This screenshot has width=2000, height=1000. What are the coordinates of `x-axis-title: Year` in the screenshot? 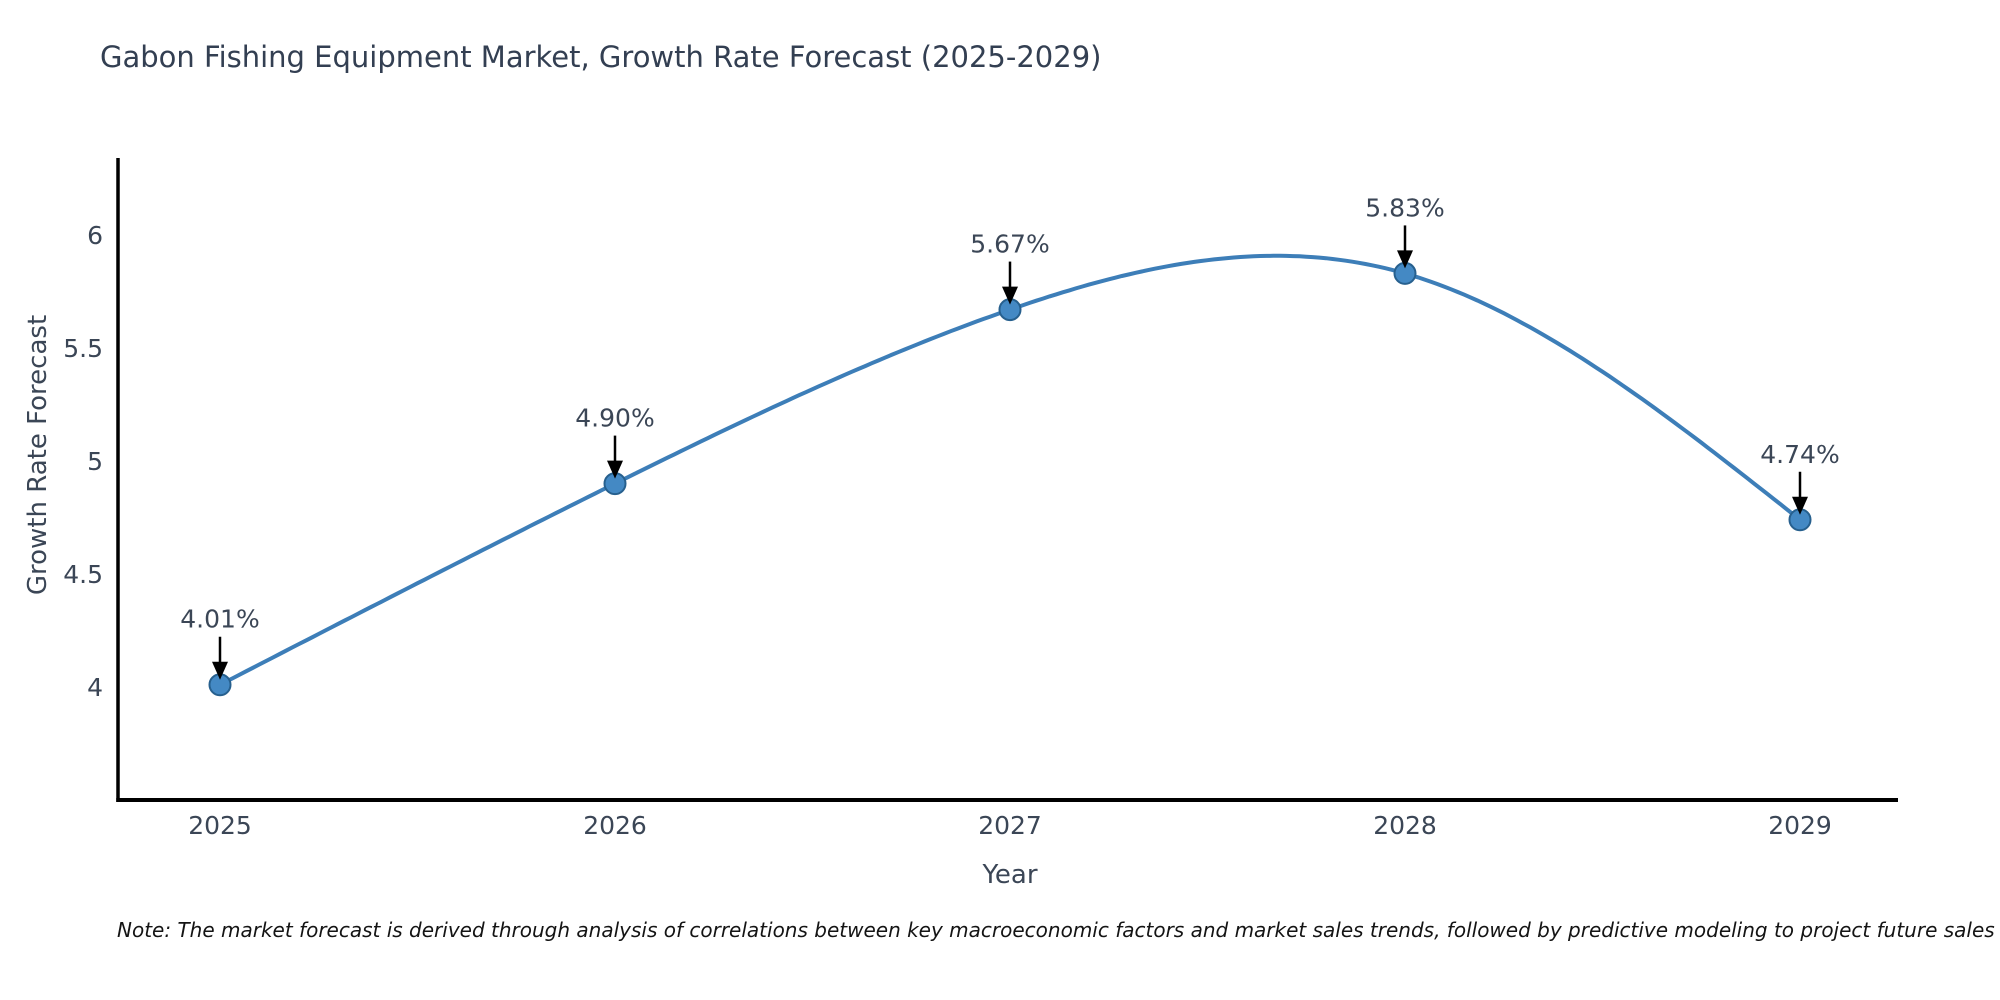 It's located at (1010, 875).